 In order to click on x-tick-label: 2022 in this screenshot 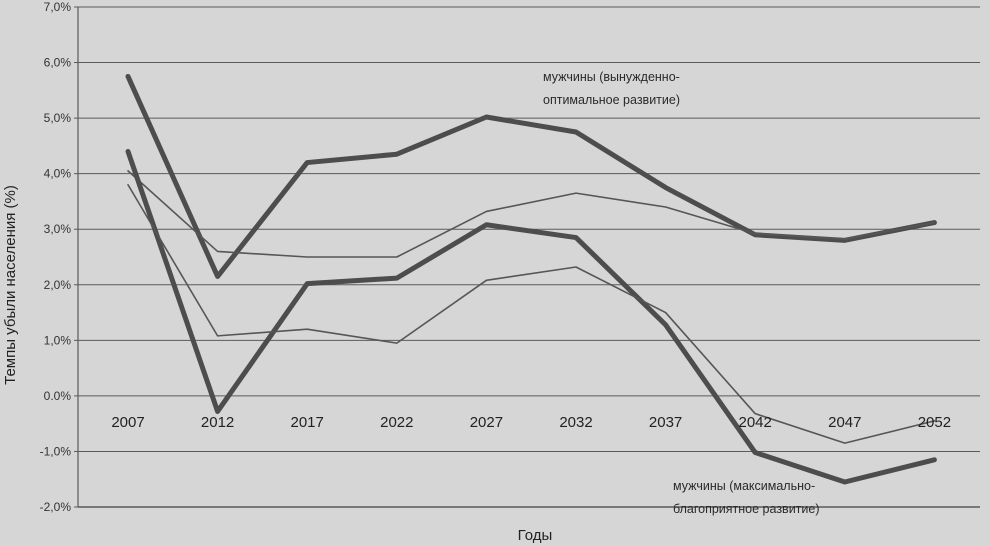, I will do `click(396, 422)`.